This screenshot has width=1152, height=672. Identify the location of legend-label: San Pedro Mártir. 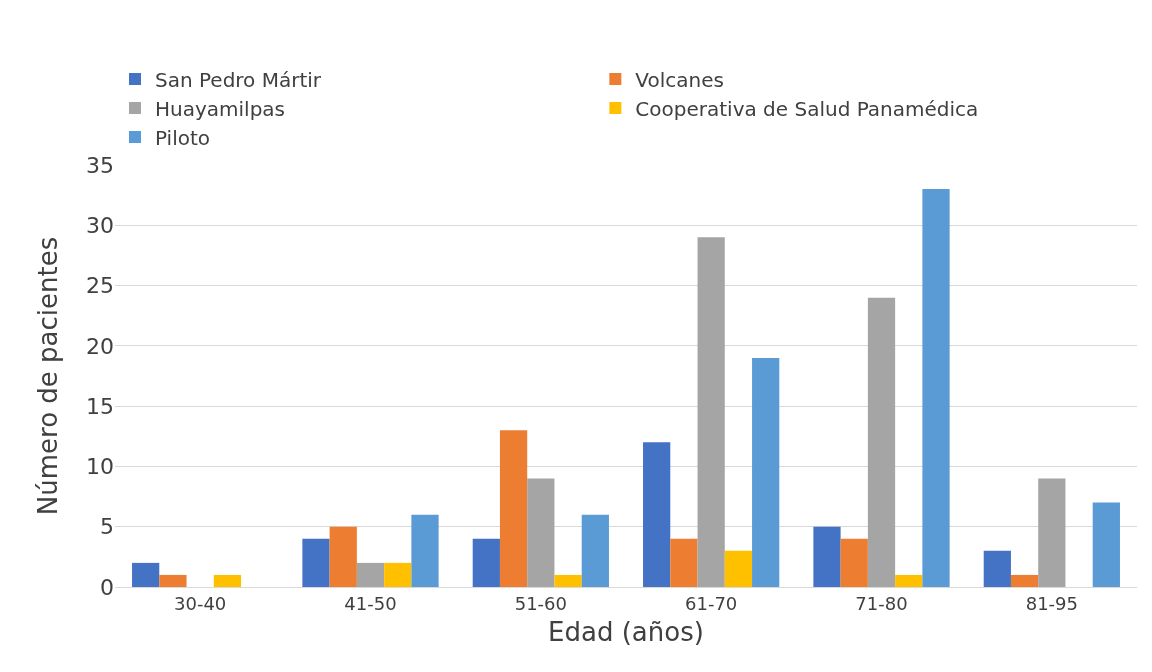
(238, 79).